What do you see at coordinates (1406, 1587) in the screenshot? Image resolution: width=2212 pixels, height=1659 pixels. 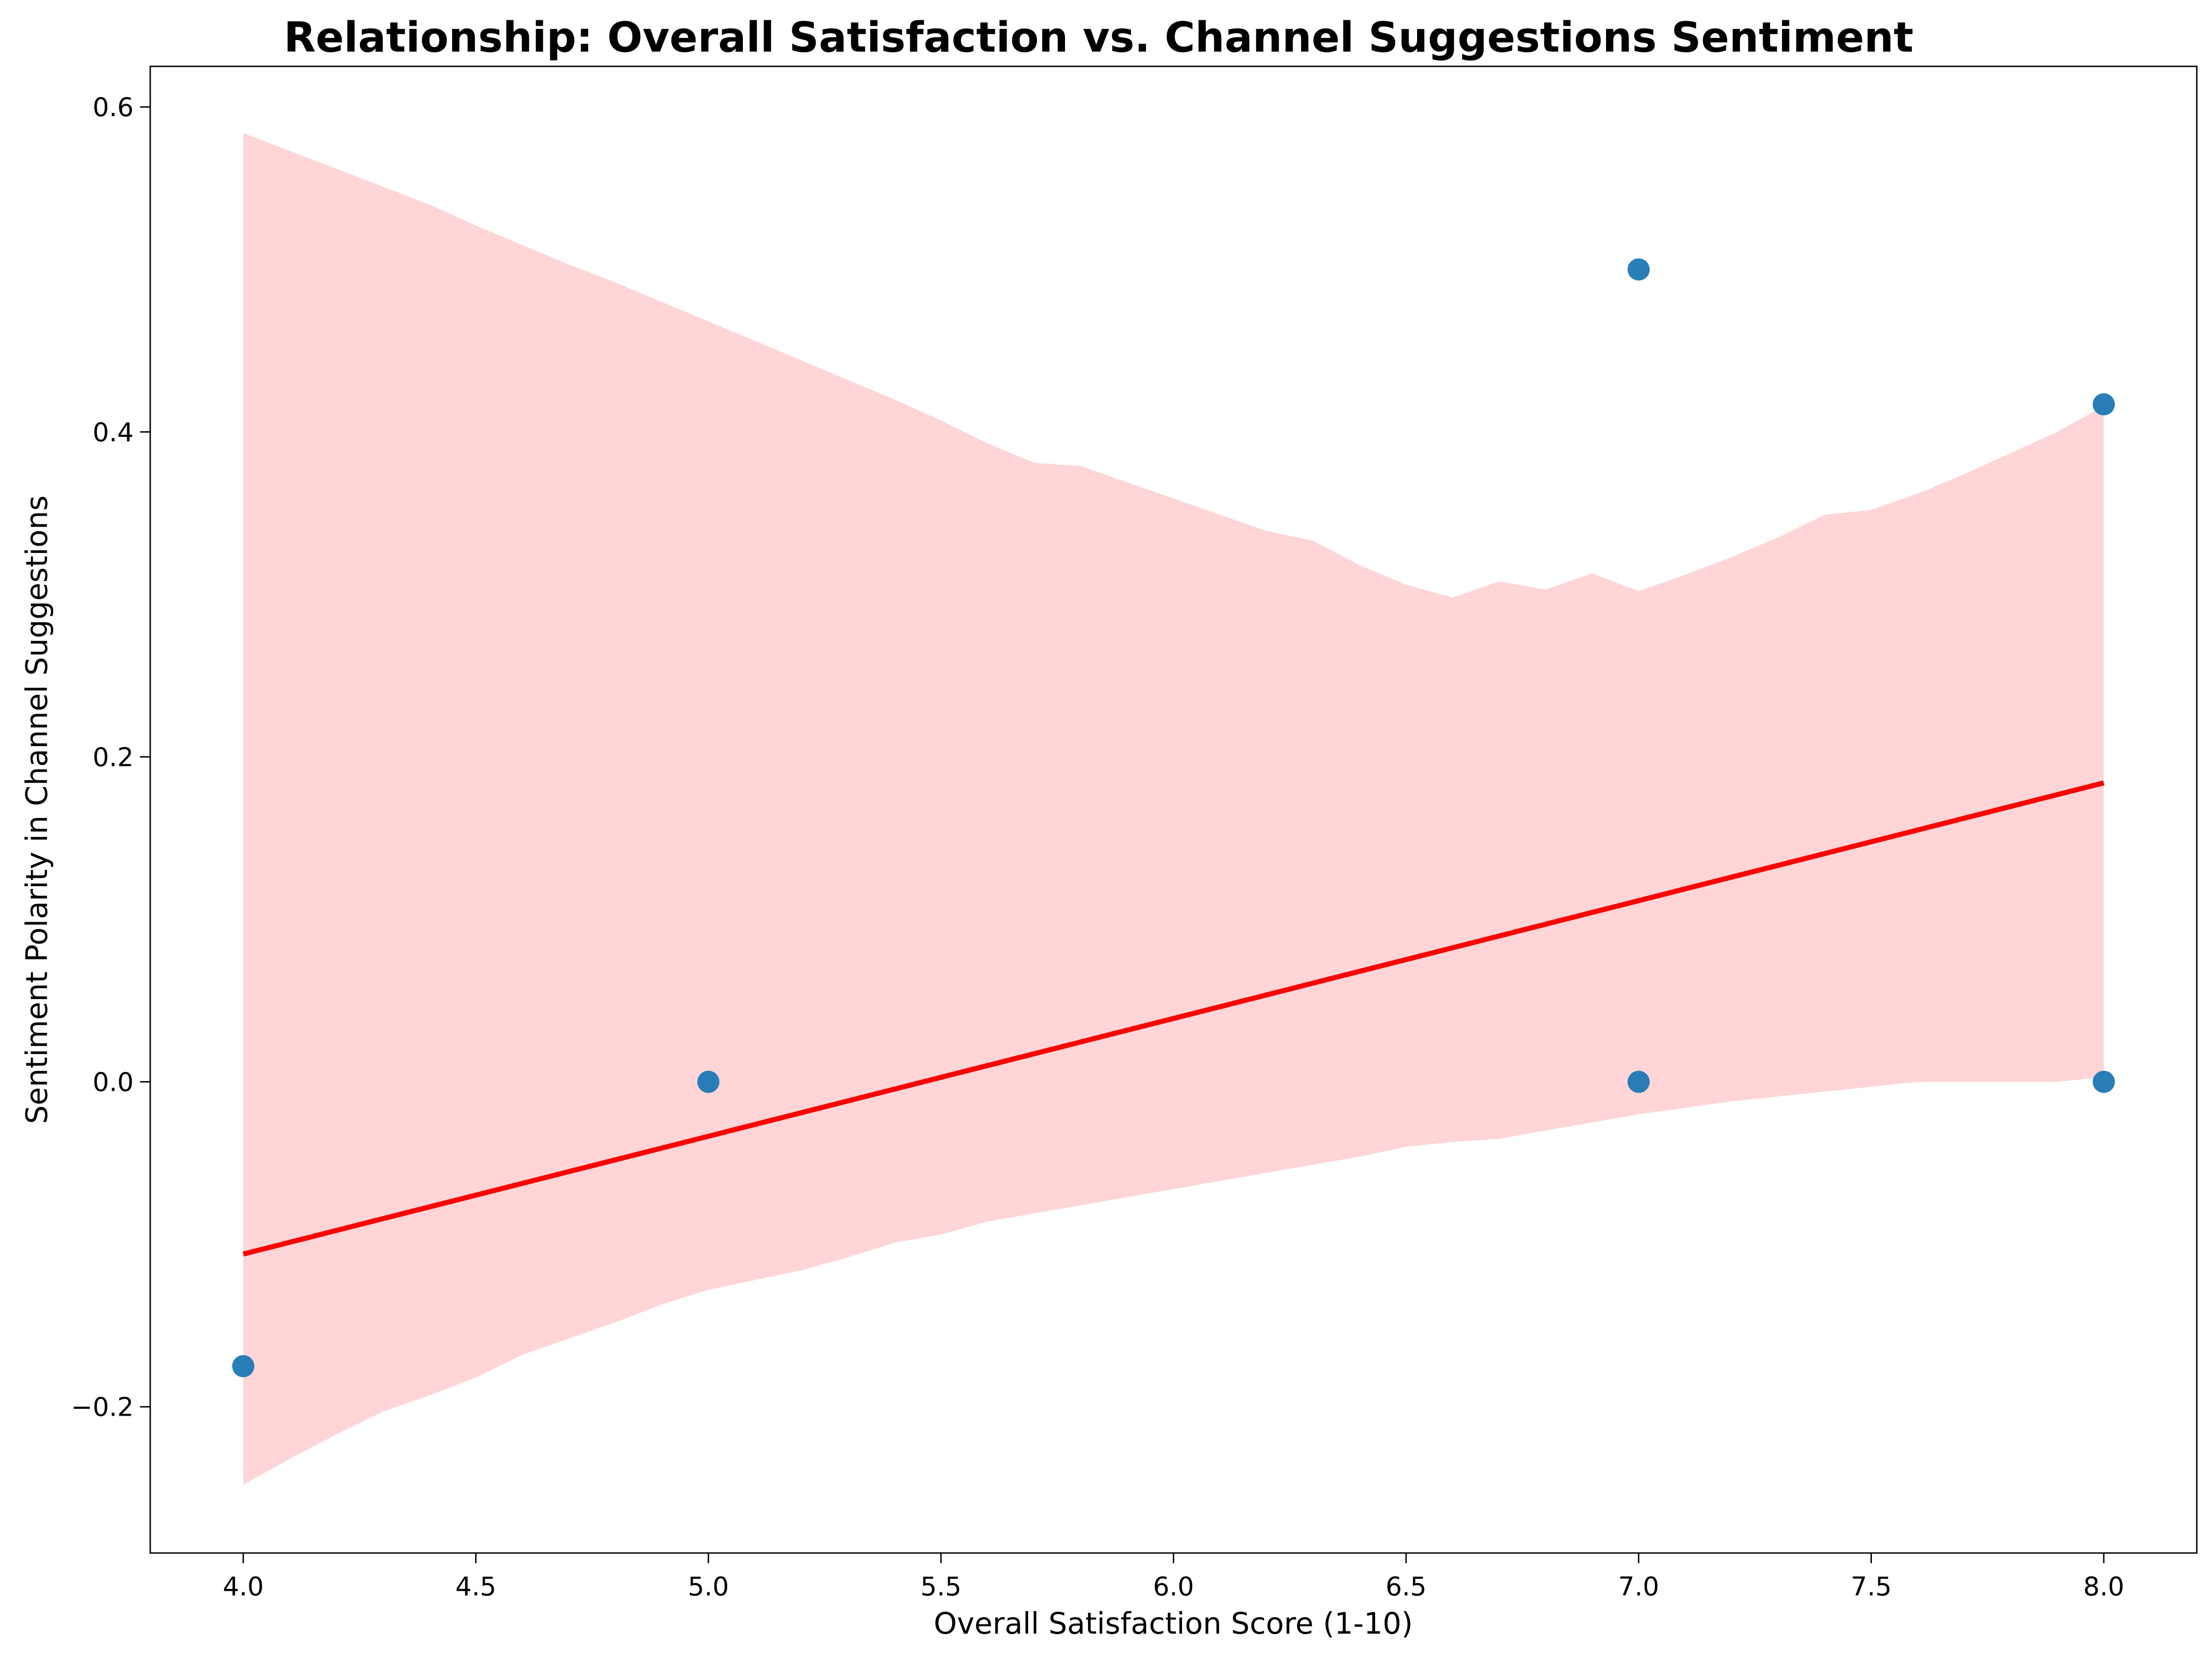 I see `x-tick-label: 6.5` at bounding box center [1406, 1587].